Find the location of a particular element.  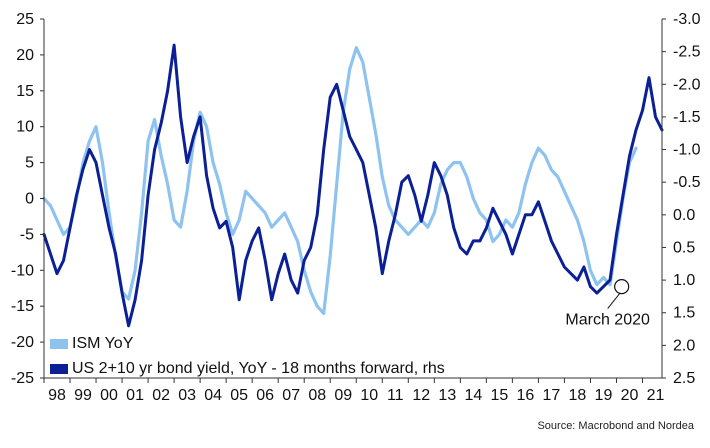

x-tick-label: 00 is located at coordinates (109, 395).